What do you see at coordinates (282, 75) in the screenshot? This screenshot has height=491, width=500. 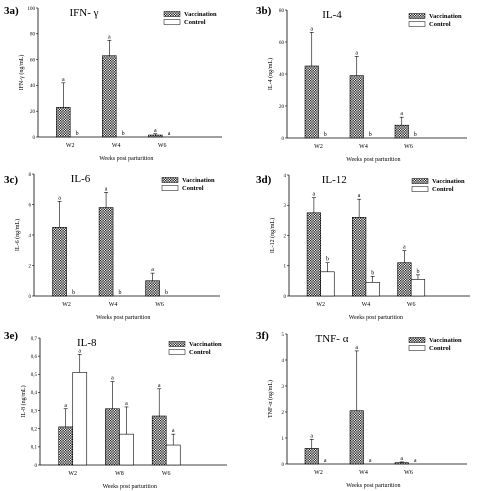 I see `y-tick-label: 40` at bounding box center [282, 75].